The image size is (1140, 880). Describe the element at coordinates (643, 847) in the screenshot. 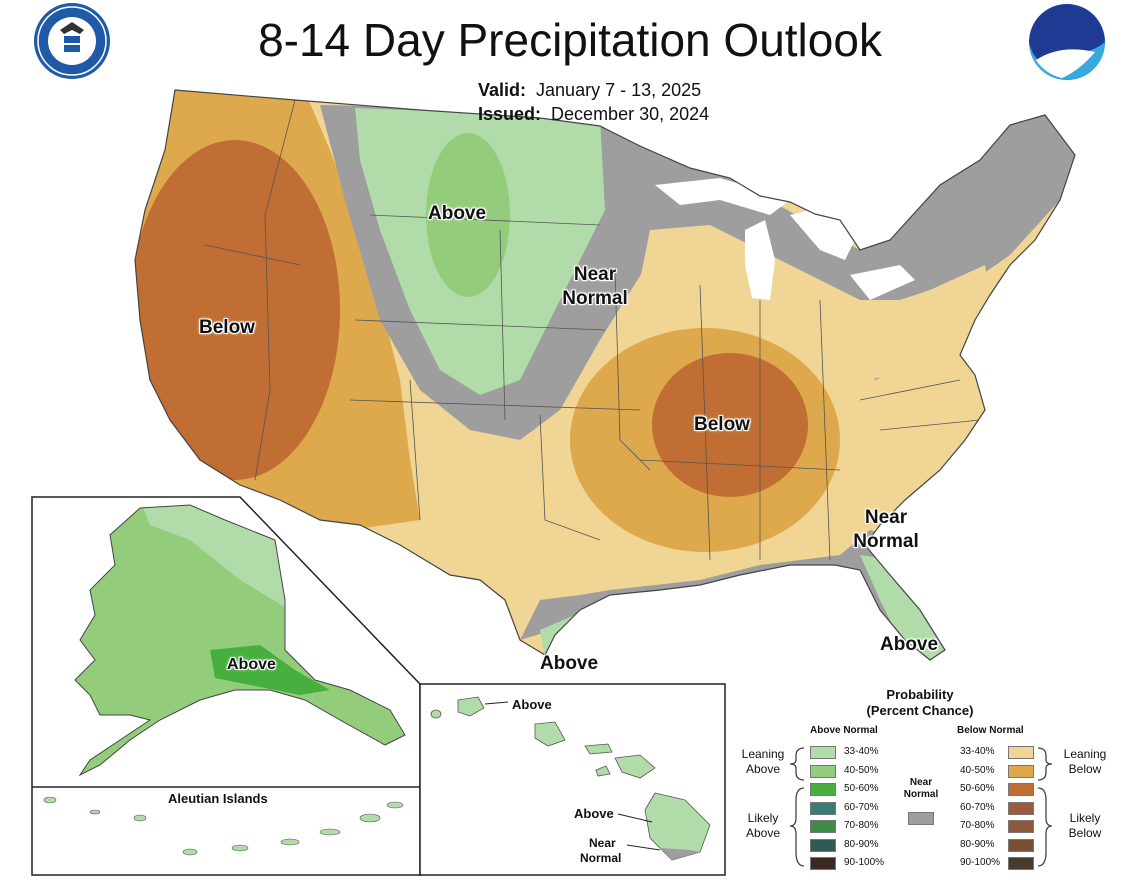

I see `hawaii-pointer-near` at that location.